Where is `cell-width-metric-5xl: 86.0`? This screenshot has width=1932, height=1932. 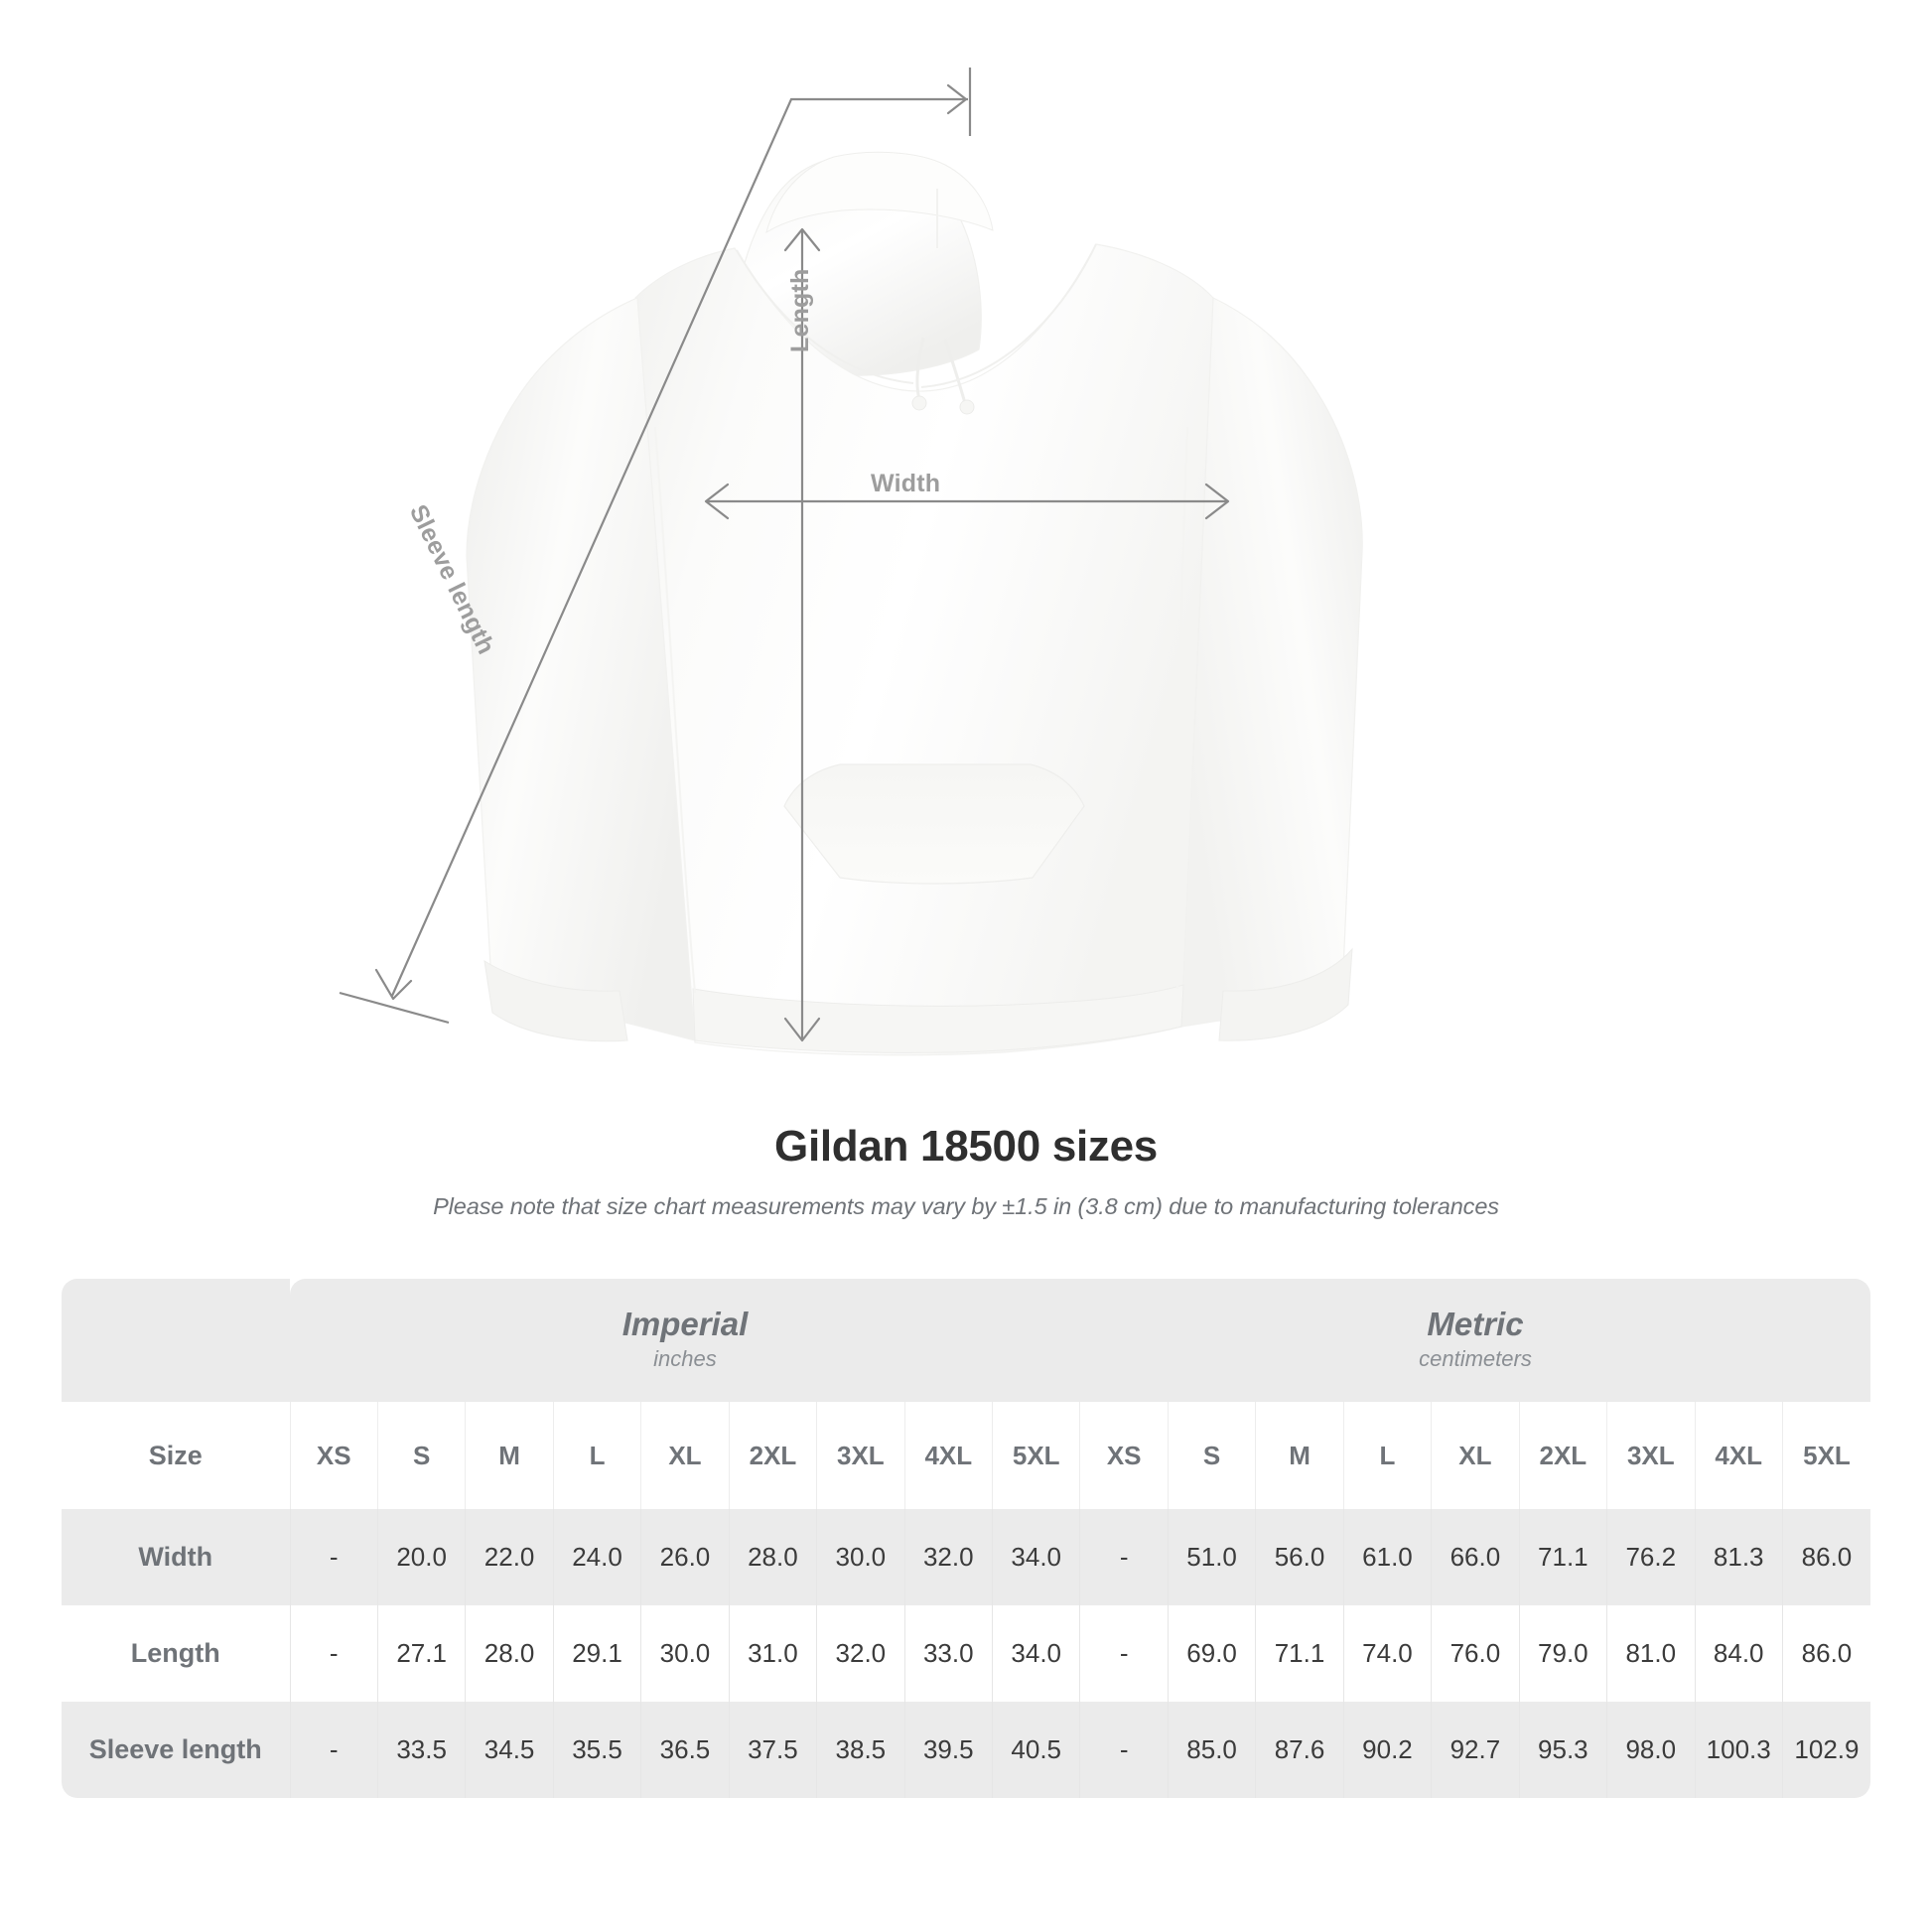
cell-width-metric-5xl: 86.0 is located at coordinates (1825, 1557).